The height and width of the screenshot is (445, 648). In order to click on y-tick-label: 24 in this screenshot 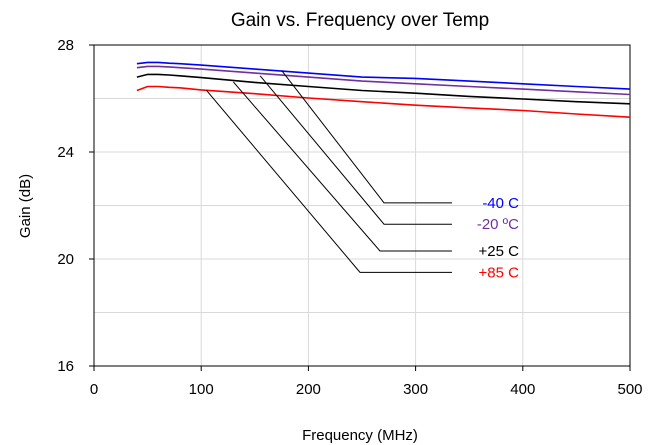, I will do `click(65, 152)`.